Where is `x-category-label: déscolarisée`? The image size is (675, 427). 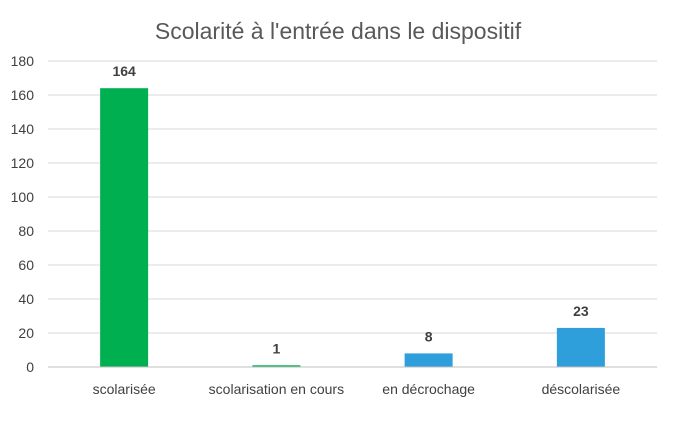 x-category-label: déscolarisée is located at coordinates (581, 389).